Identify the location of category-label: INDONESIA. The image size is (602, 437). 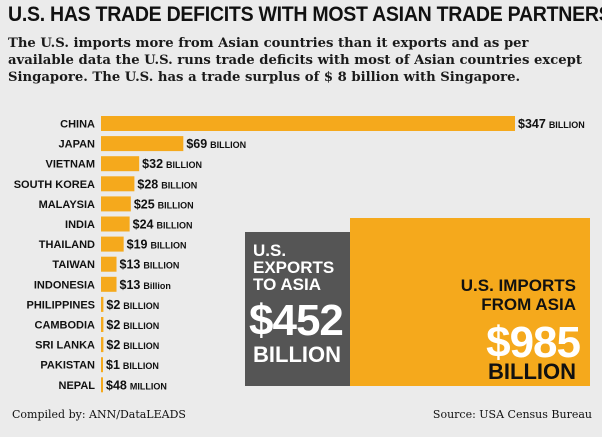
(64, 285).